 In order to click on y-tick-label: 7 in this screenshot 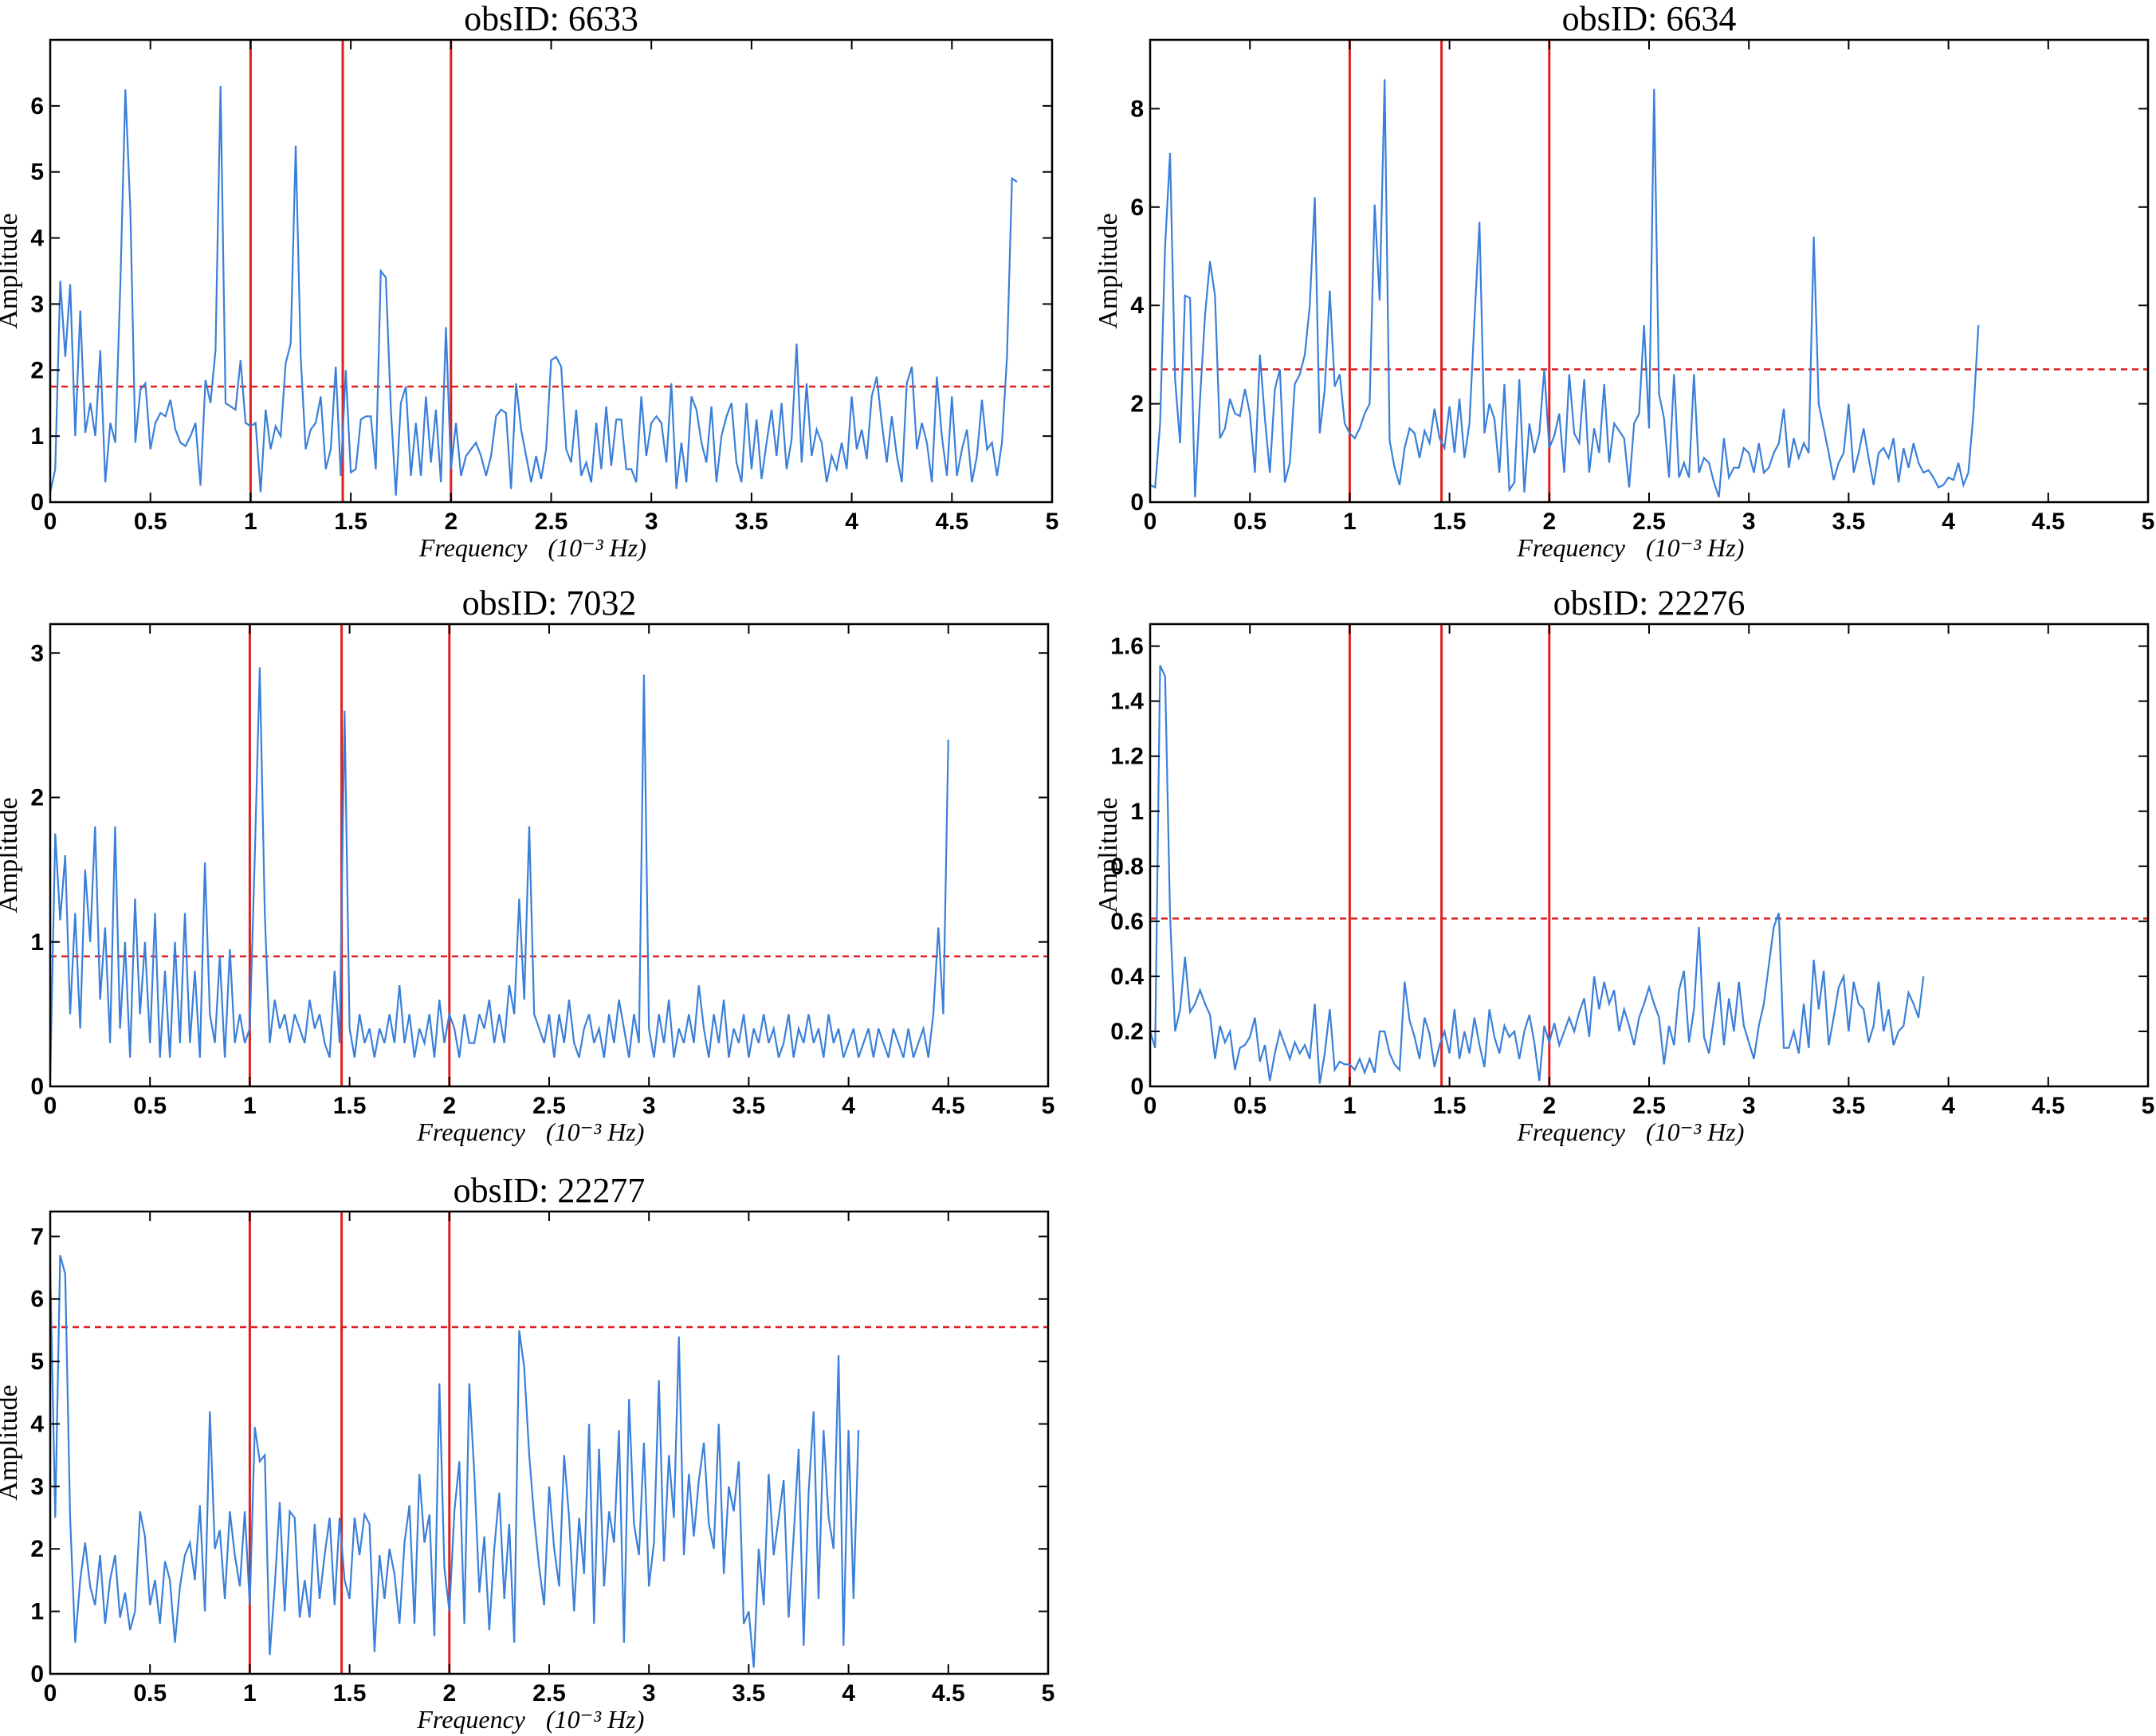, I will do `click(37, 1236)`.